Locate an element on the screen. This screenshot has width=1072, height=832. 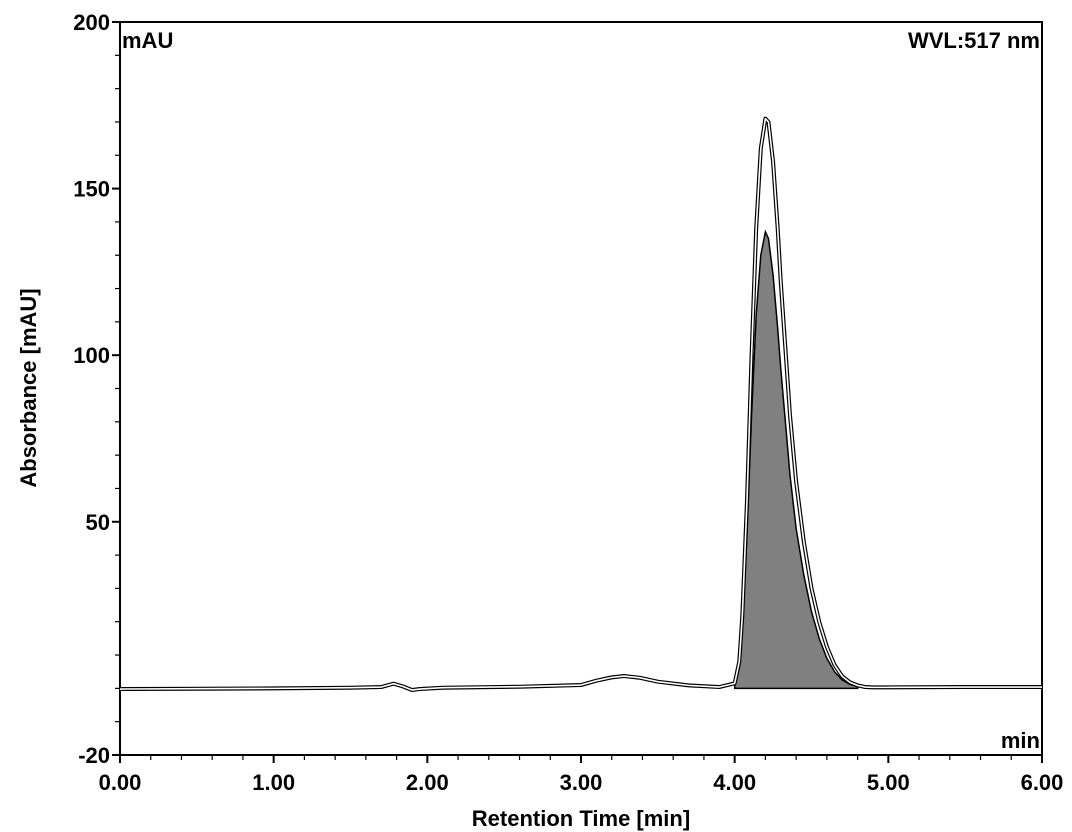
x-tick-label: 0.00 is located at coordinates (120, 782).